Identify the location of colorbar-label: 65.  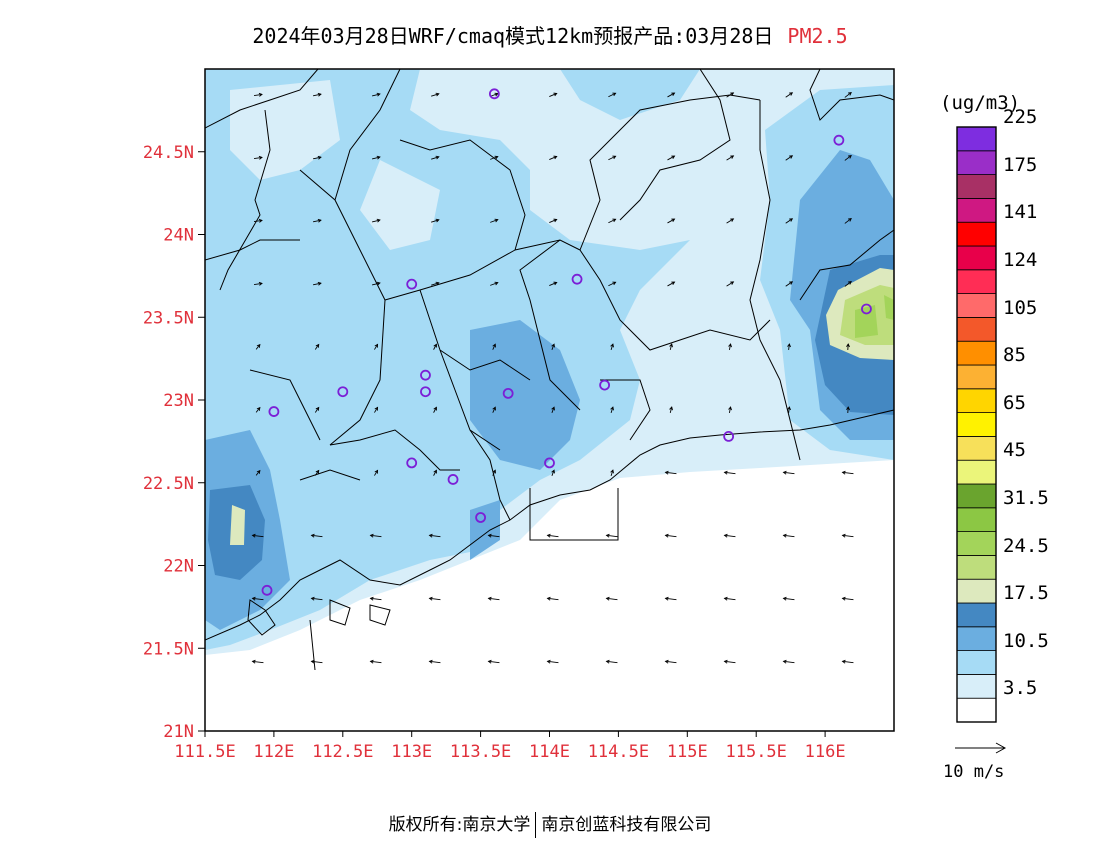
(1014, 402).